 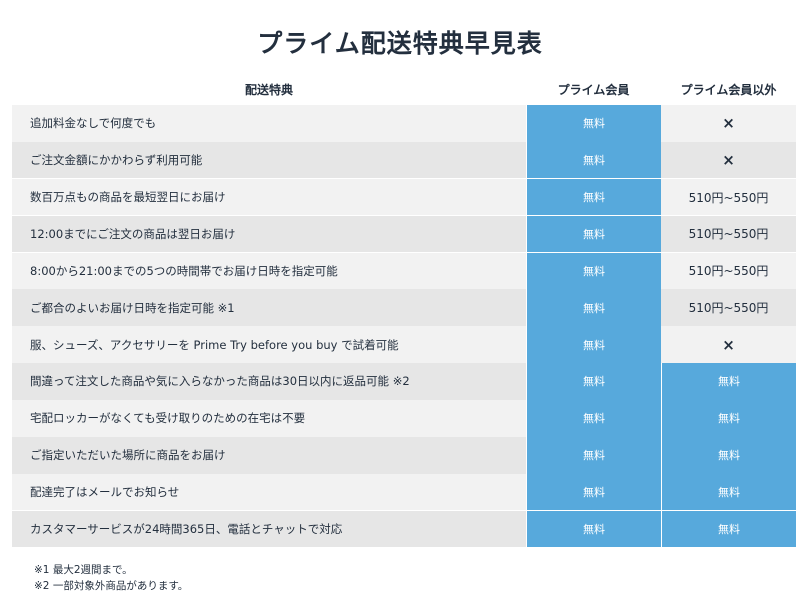 I want to click on table-row: 数百万点もの商品を最短翌日にお届け 無料 510円~550円, so click(x=404, y=197).